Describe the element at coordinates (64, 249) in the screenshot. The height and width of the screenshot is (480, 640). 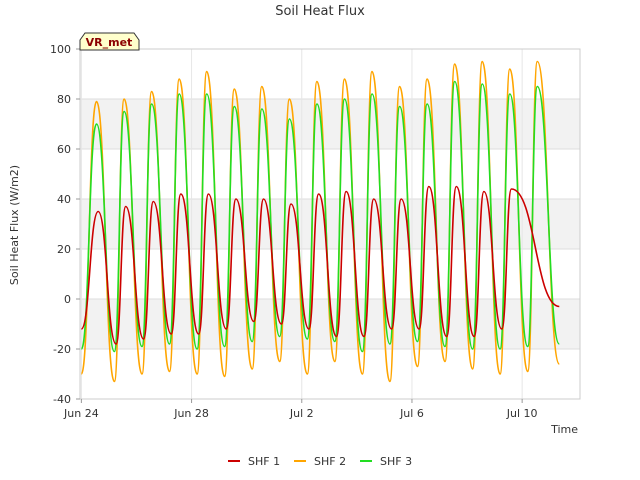
I see `y-tick-label: 20` at that location.